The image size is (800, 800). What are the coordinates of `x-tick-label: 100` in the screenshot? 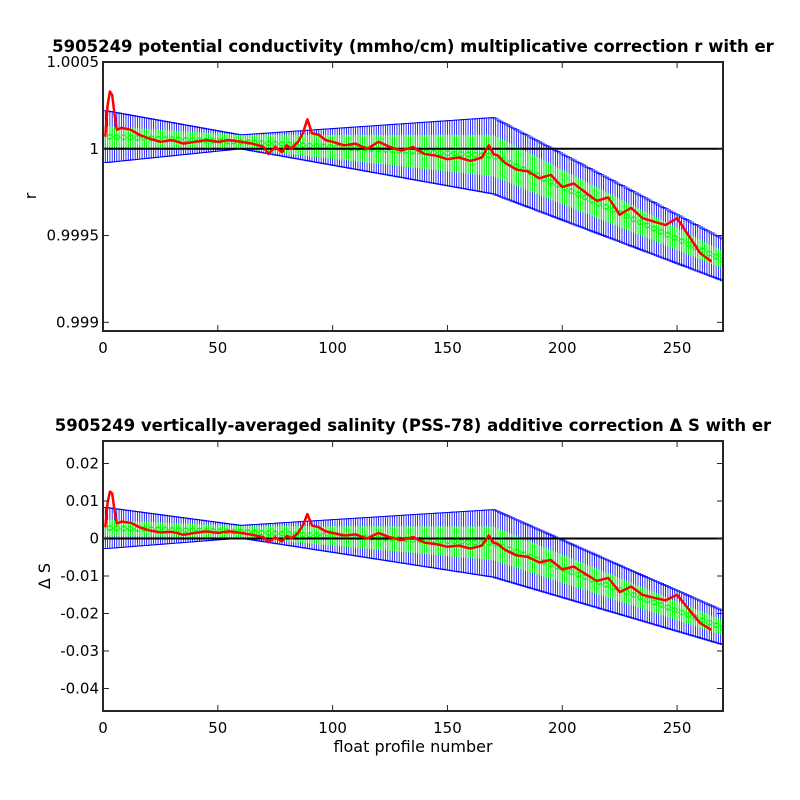 It's located at (332, 348).